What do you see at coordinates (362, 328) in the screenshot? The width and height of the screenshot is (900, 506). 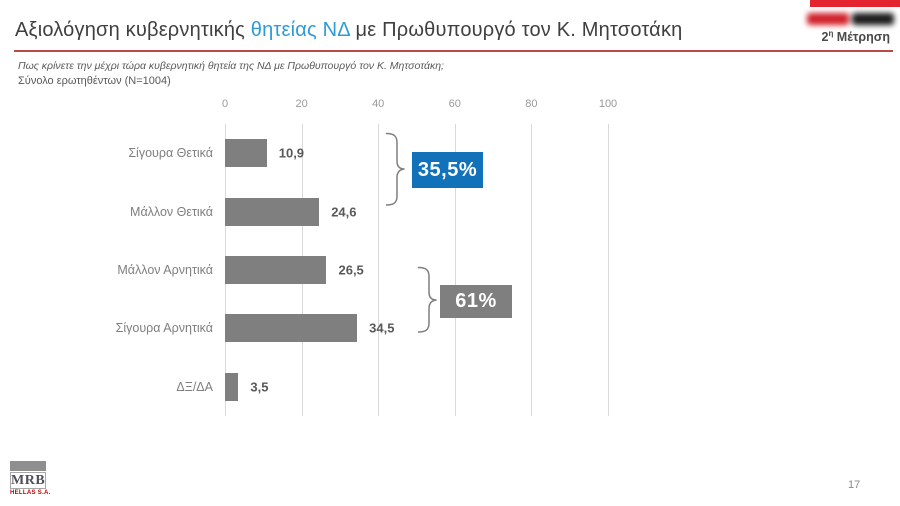 I see `chart-row: Σίγουρα Αρνητικά 34,5` at bounding box center [362, 328].